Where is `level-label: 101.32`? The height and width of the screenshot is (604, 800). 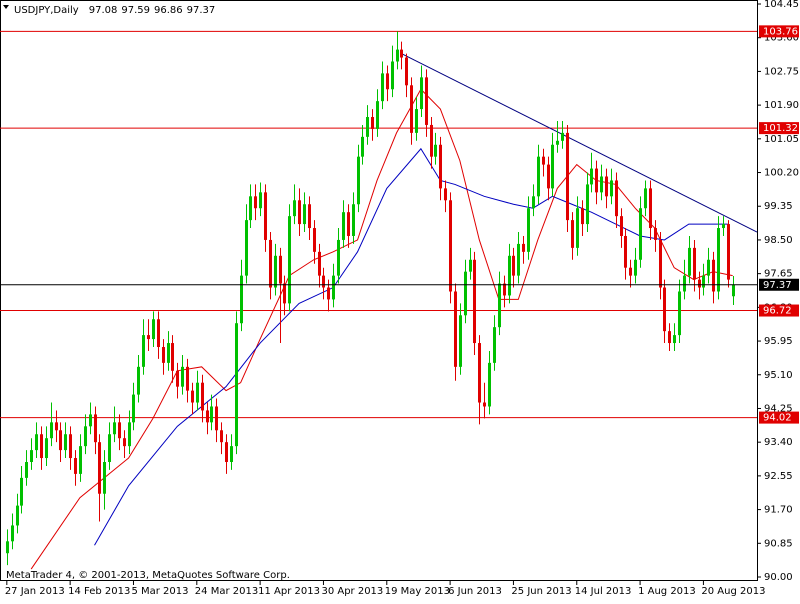 level-label: 101.32 is located at coordinates (780, 128).